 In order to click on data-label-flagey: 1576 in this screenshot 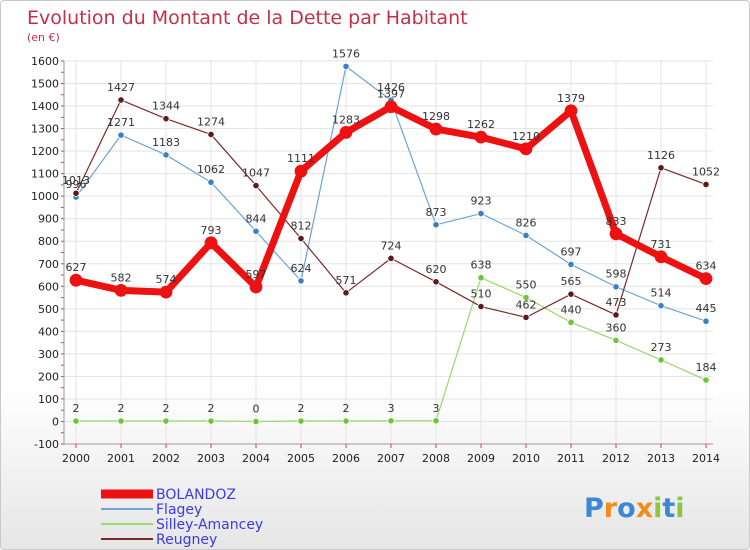, I will do `click(346, 53)`.